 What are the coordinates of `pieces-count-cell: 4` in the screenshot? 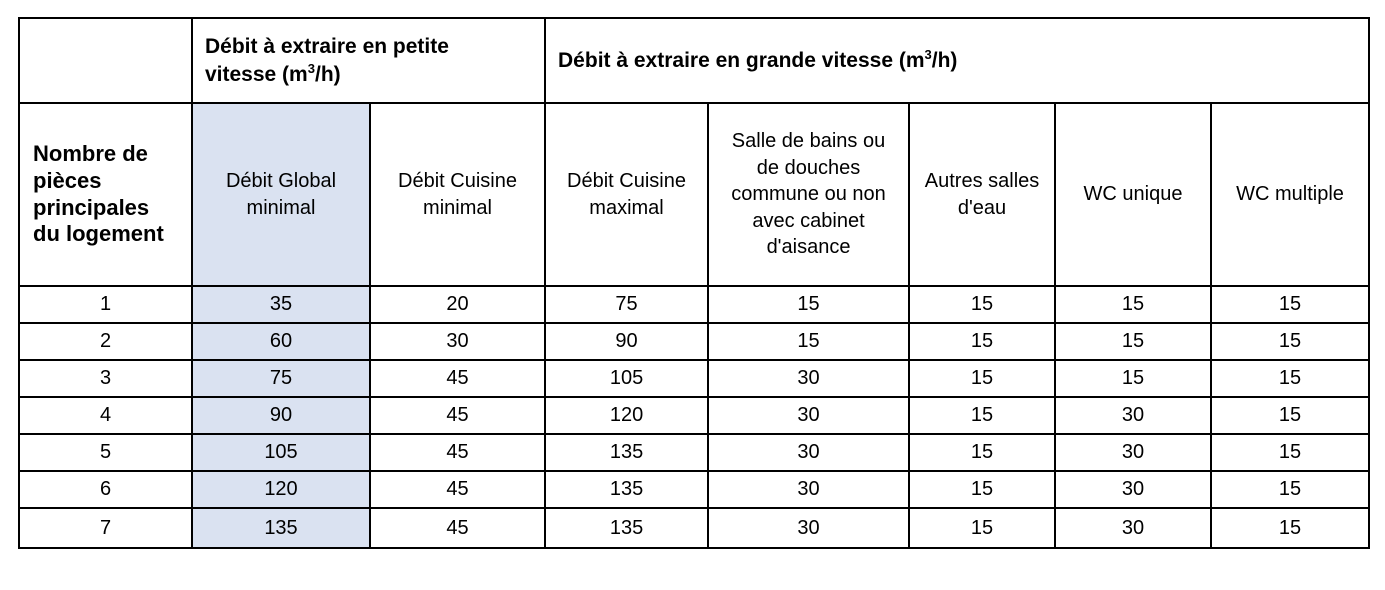 It's located at (105, 415).